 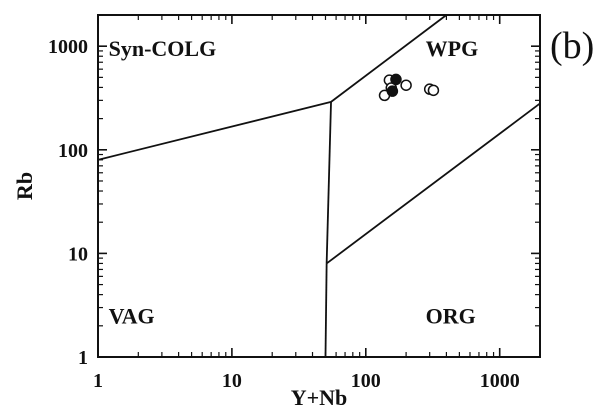 I want to click on y-tick-label: 1, so click(x=83, y=358).